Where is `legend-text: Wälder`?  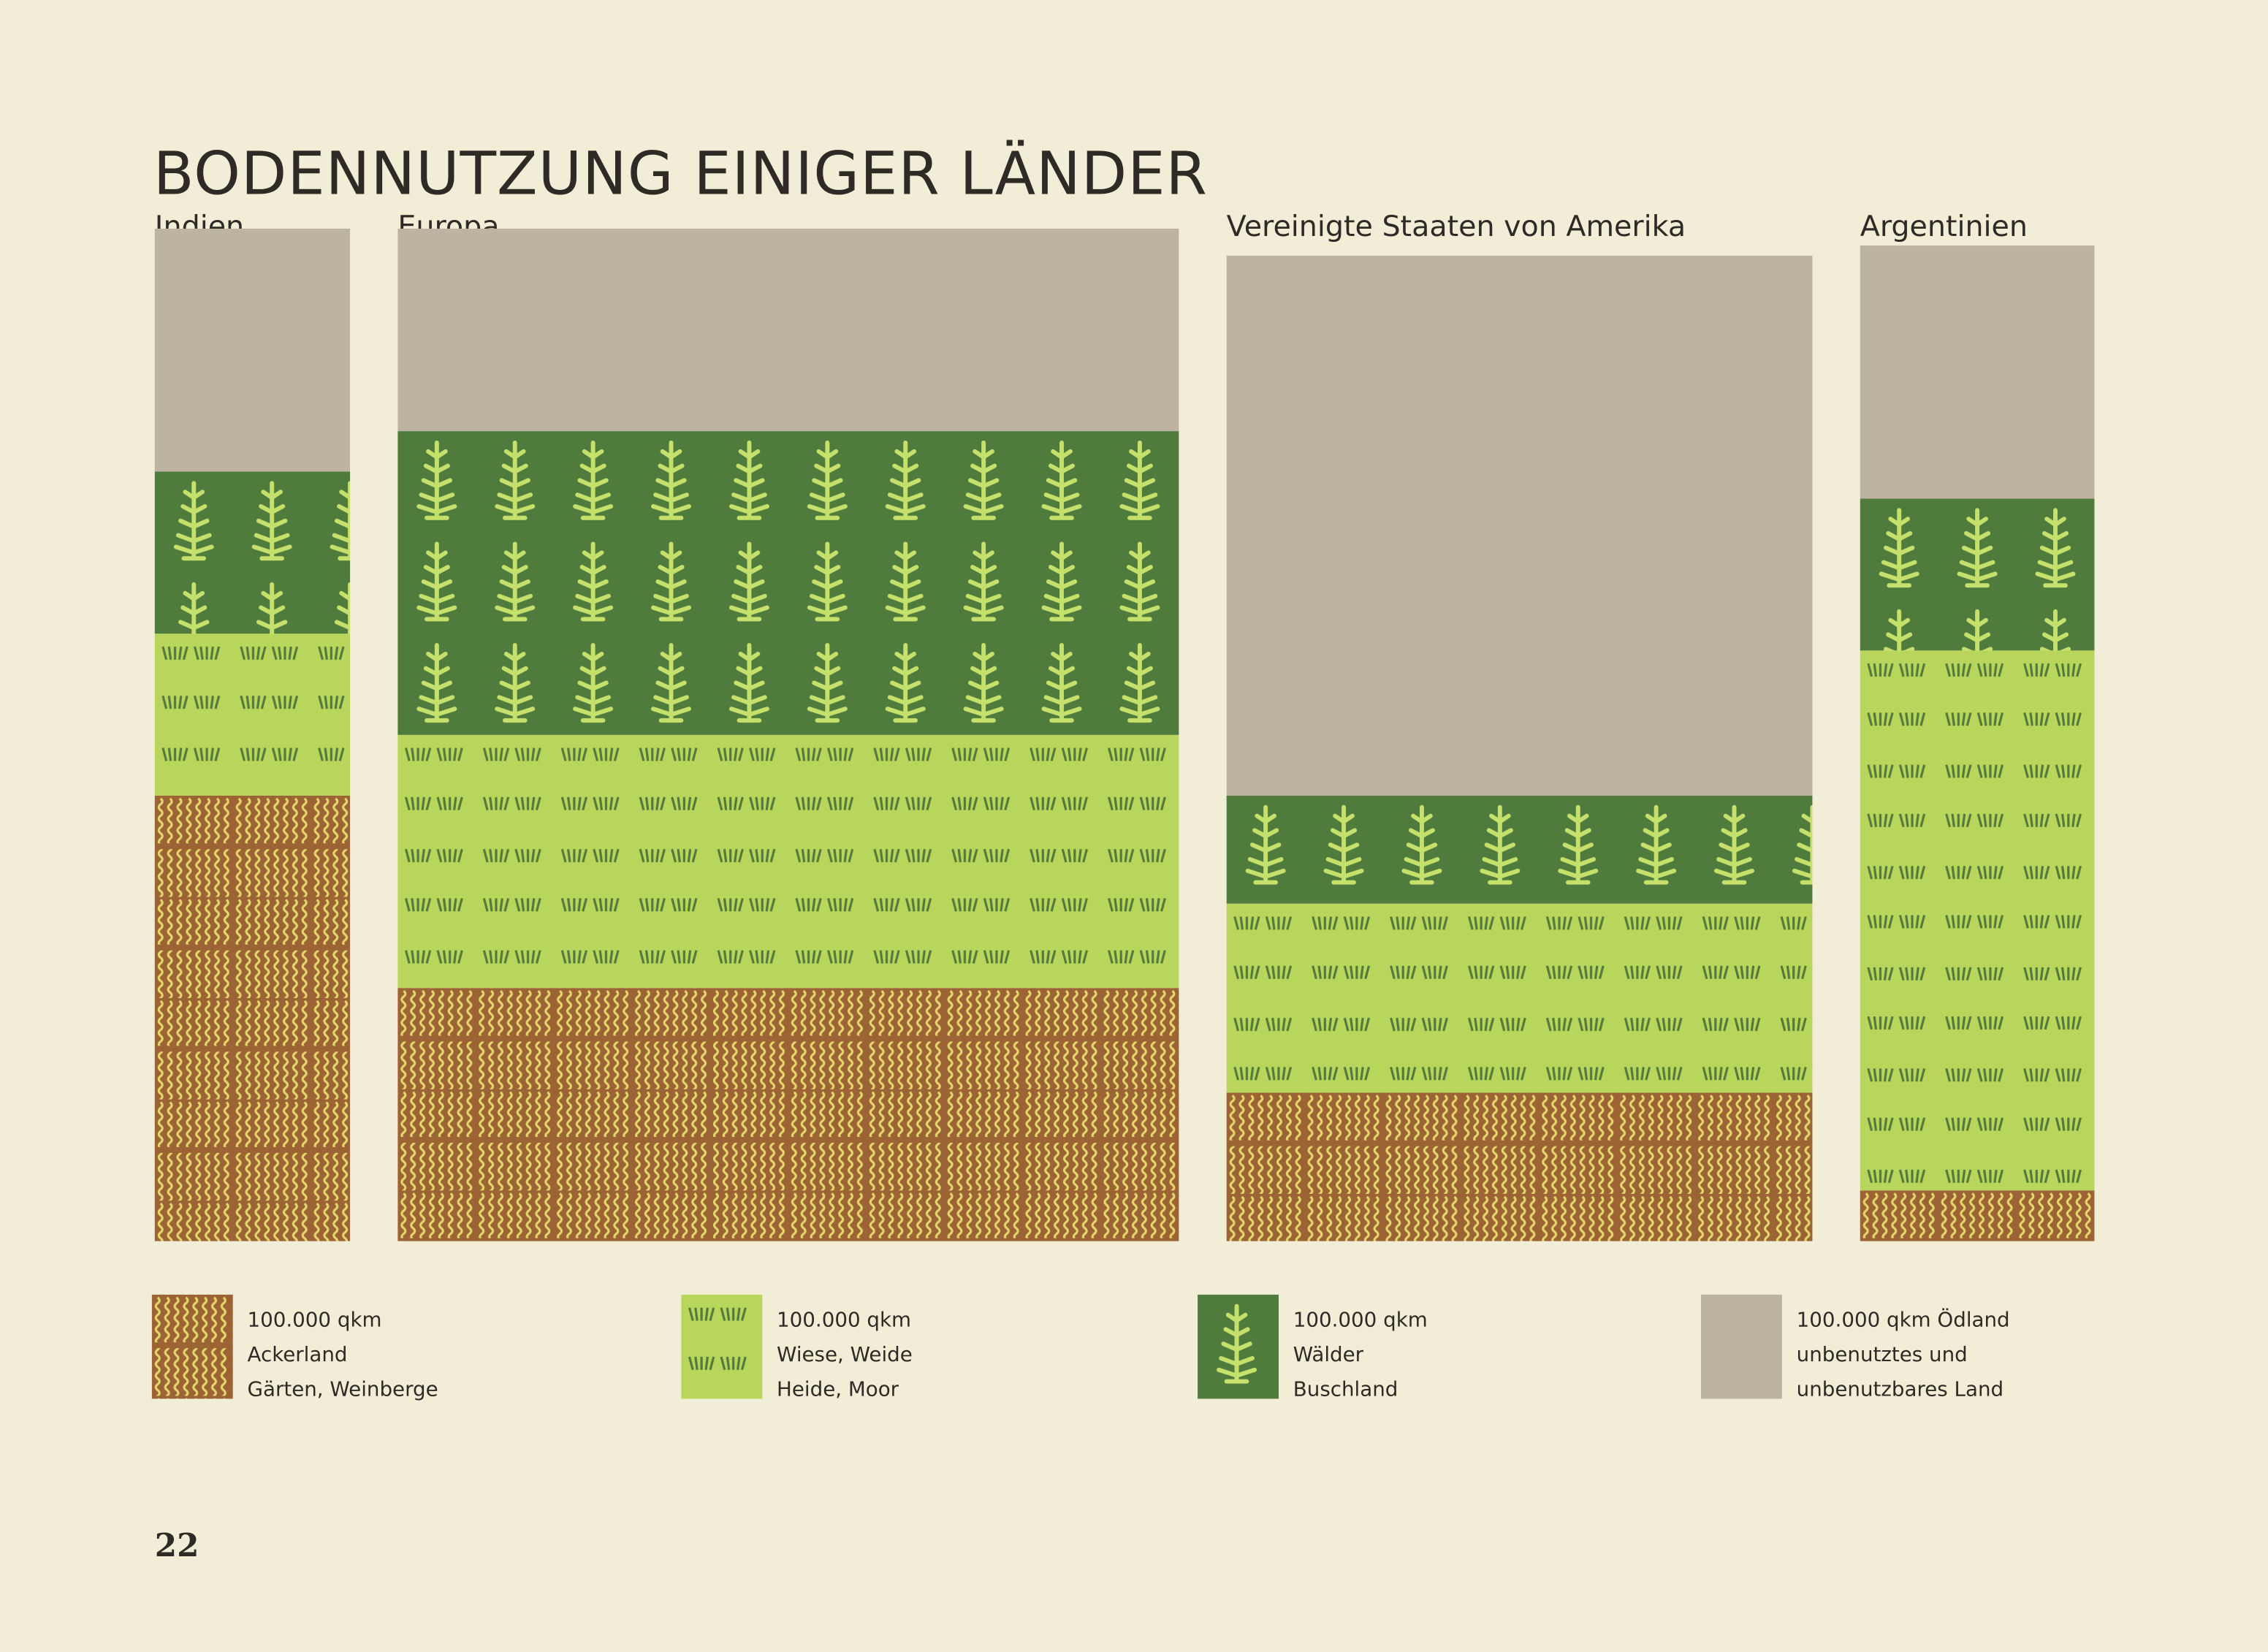 legend-text: Wälder is located at coordinates (1328, 1354).